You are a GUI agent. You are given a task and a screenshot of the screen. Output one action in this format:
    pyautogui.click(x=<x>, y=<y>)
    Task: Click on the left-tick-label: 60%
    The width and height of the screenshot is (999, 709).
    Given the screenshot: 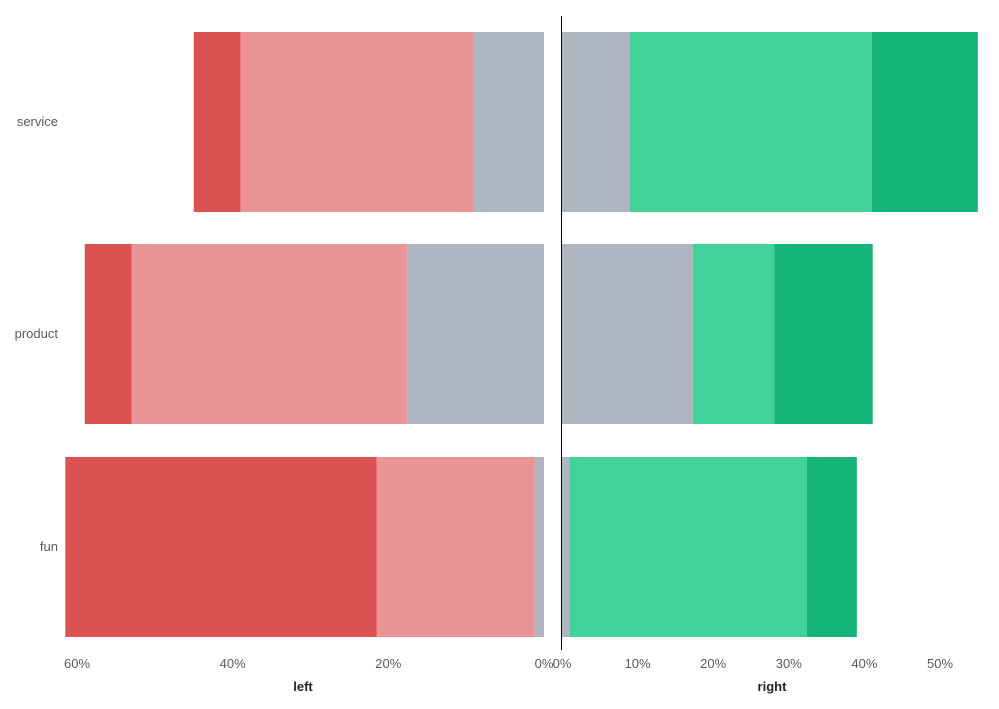 What is the action you would take?
    pyautogui.click(x=77, y=663)
    